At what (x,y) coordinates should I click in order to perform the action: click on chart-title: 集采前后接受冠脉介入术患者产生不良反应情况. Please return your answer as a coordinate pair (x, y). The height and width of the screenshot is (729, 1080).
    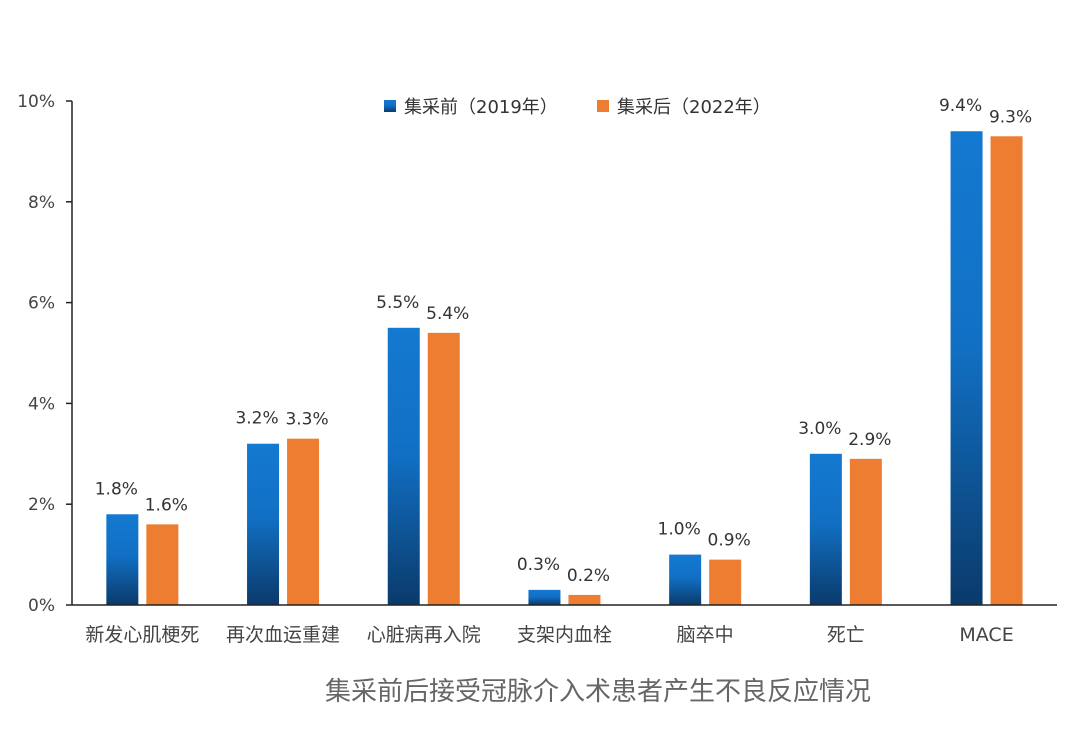
    Looking at the image, I should click on (598, 692).